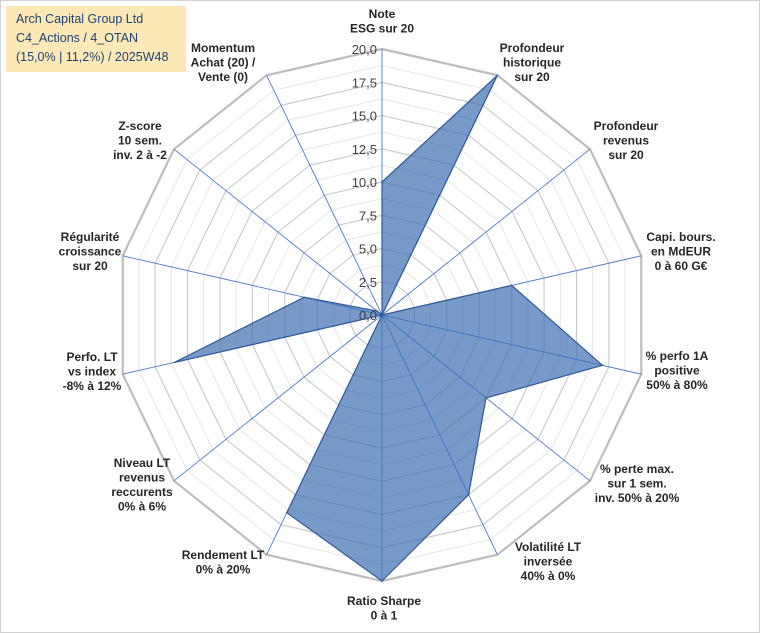  I want to click on tick-label: 5,0, so click(368, 249).